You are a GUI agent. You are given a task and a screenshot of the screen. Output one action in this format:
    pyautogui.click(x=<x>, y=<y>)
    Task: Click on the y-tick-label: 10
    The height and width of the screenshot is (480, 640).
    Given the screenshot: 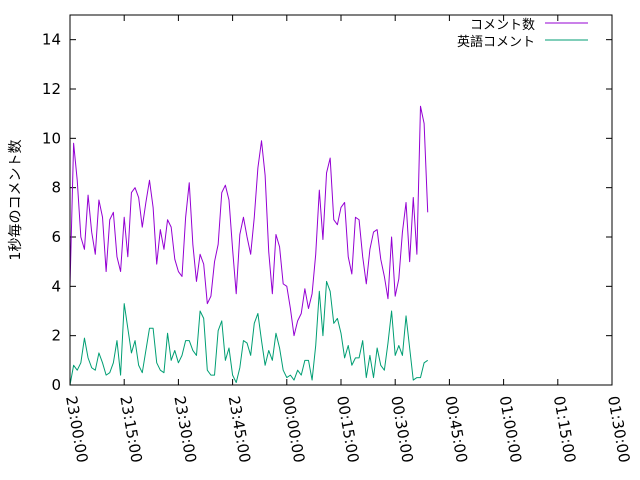 What is the action you would take?
    pyautogui.click(x=51, y=138)
    